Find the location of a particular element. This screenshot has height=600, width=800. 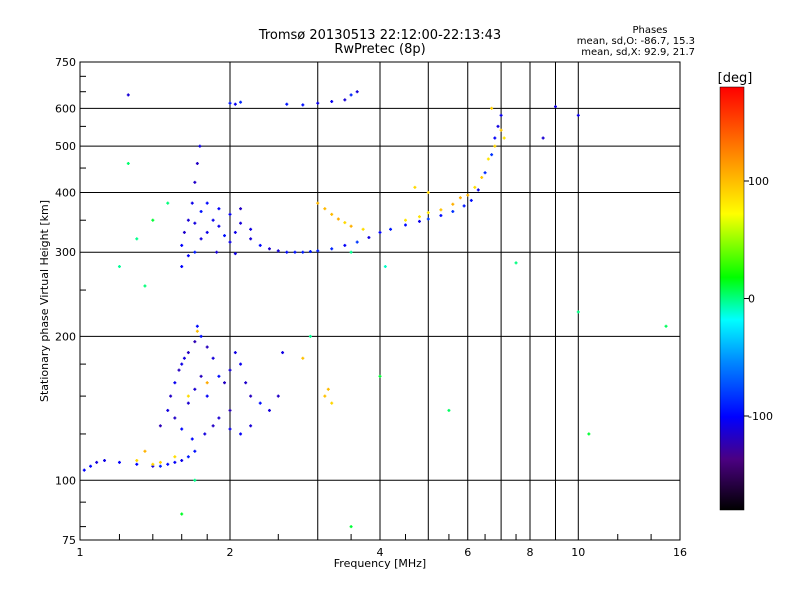

x-tick-label: 6 is located at coordinates (467, 552).